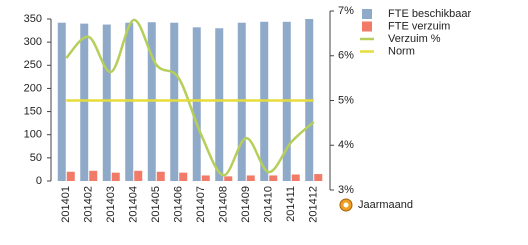 The width and height of the screenshot is (528, 245). What do you see at coordinates (346, 56) in the screenshot?
I see `y2-tick-label: 6%` at bounding box center [346, 56].